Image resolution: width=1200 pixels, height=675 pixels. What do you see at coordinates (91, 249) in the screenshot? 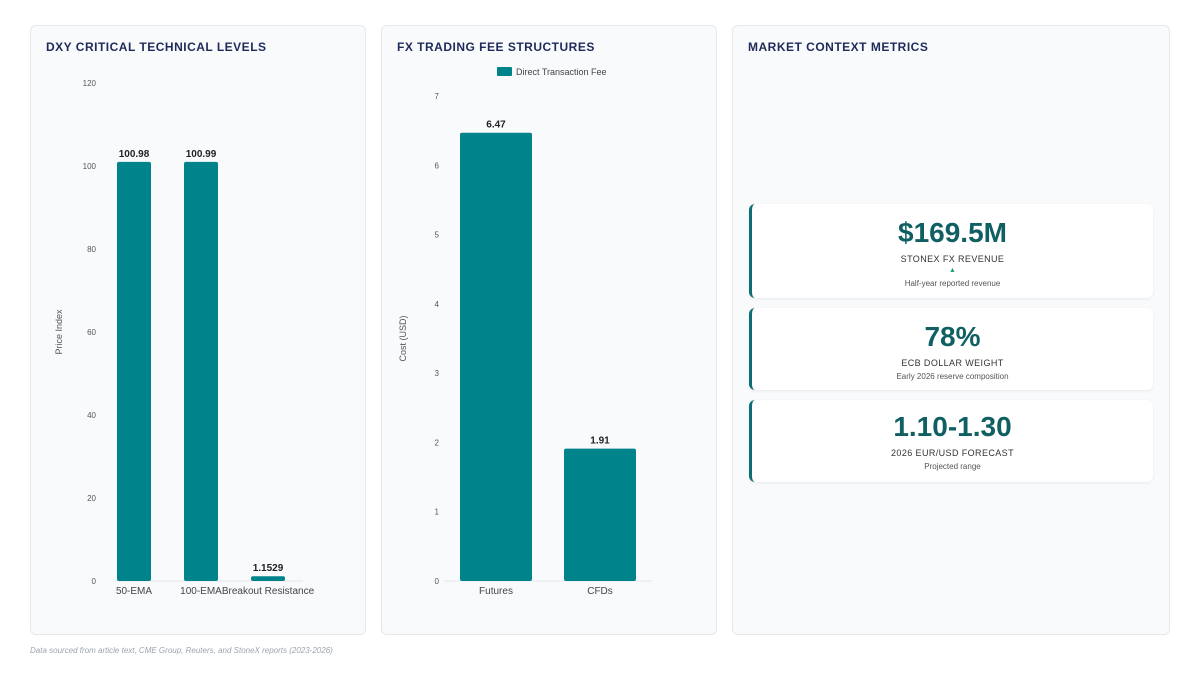
I see `y-tick-label: 80` at bounding box center [91, 249].